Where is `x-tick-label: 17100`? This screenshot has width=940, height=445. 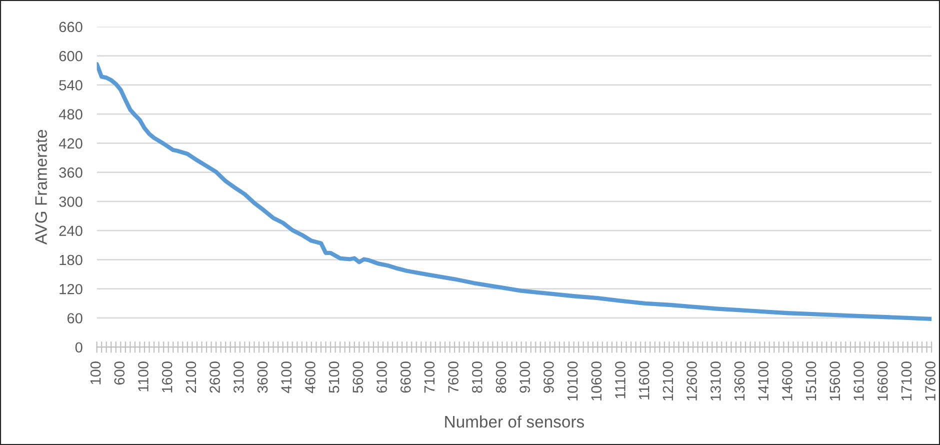 x-tick-label: 17100 is located at coordinates (906, 381).